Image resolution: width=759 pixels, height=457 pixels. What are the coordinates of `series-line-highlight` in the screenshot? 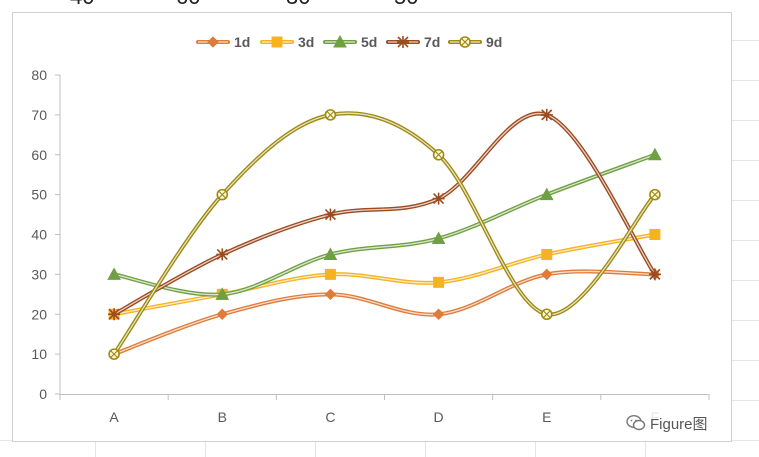 It's located at (384, 312).